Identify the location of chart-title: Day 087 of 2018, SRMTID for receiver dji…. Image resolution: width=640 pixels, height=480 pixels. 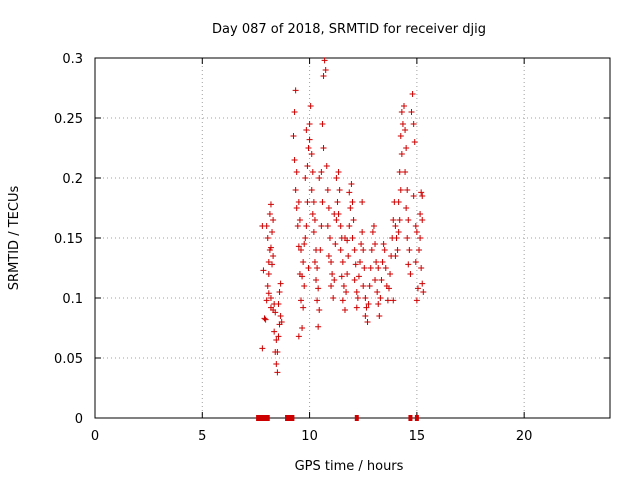
(349, 29).